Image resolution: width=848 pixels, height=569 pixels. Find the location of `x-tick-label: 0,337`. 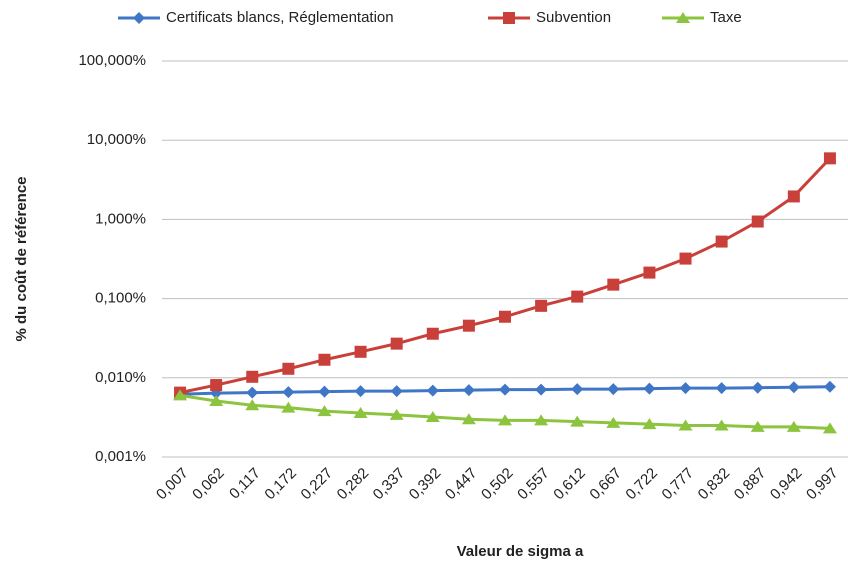

x-tick-label: 0,337 is located at coordinates (389, 484).